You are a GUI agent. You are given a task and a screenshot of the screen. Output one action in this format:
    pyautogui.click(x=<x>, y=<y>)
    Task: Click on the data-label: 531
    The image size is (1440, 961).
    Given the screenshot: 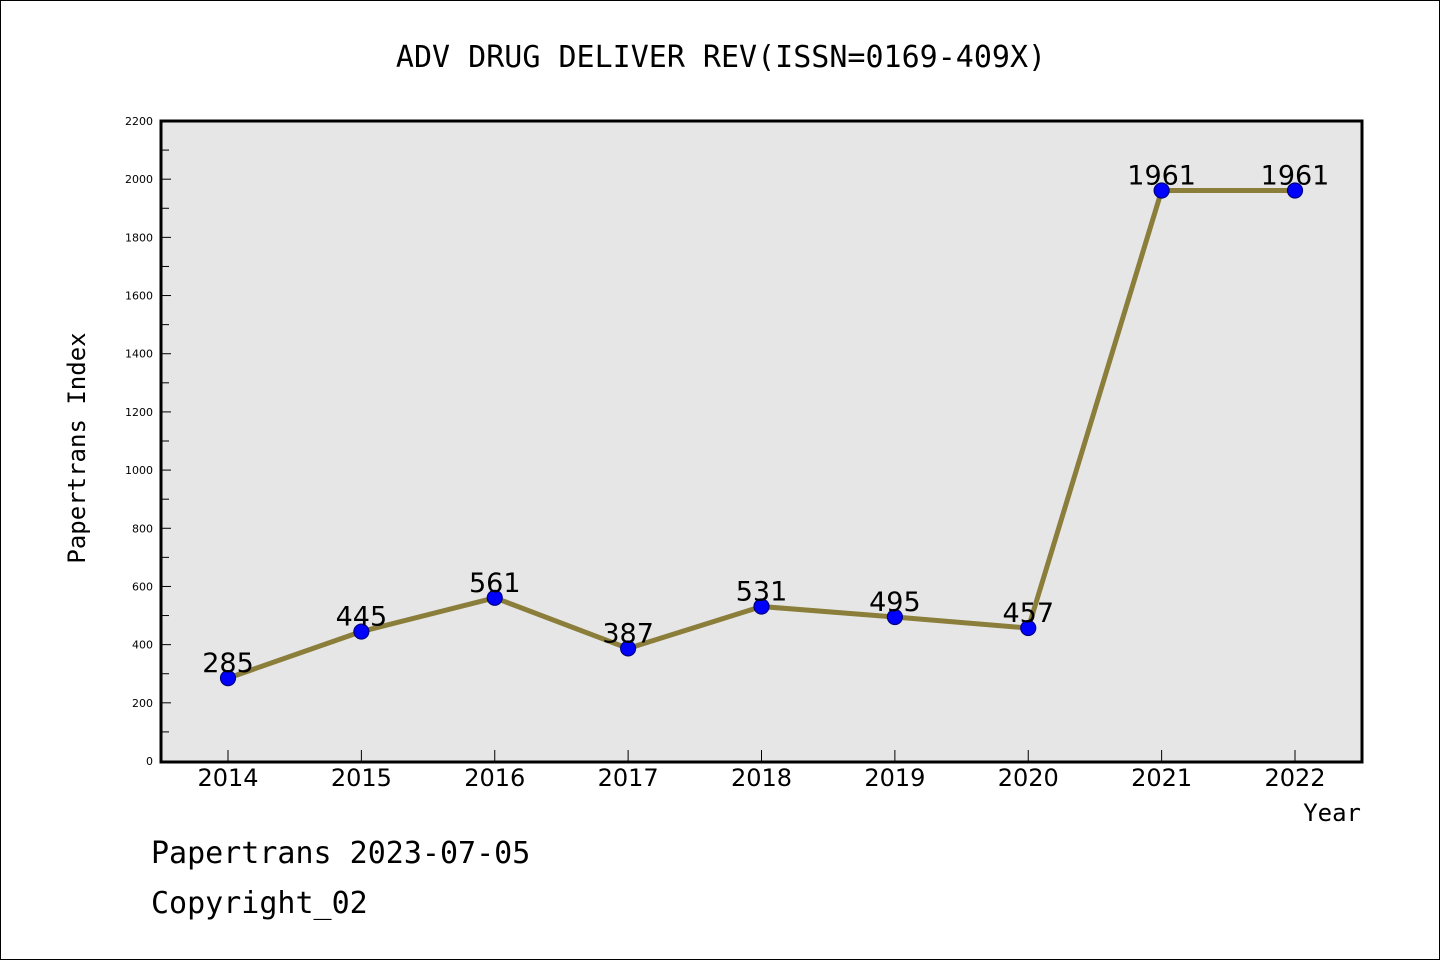 What is the action you would take?
    pyautogui.click(x=762, y=592)
    